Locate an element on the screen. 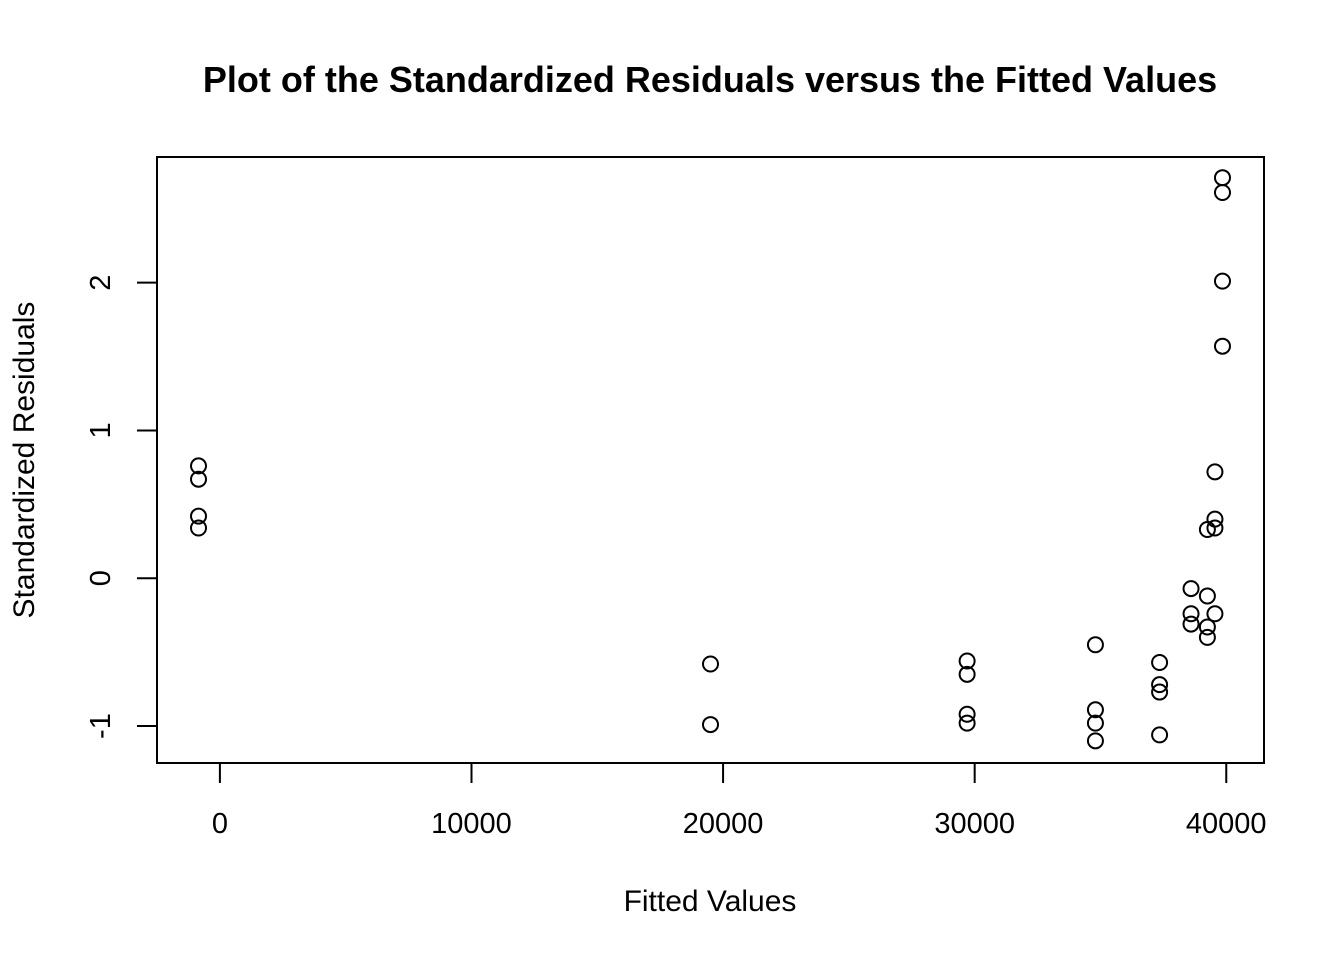  x-tick-label: 30000 is located at coordinates (974, 824).